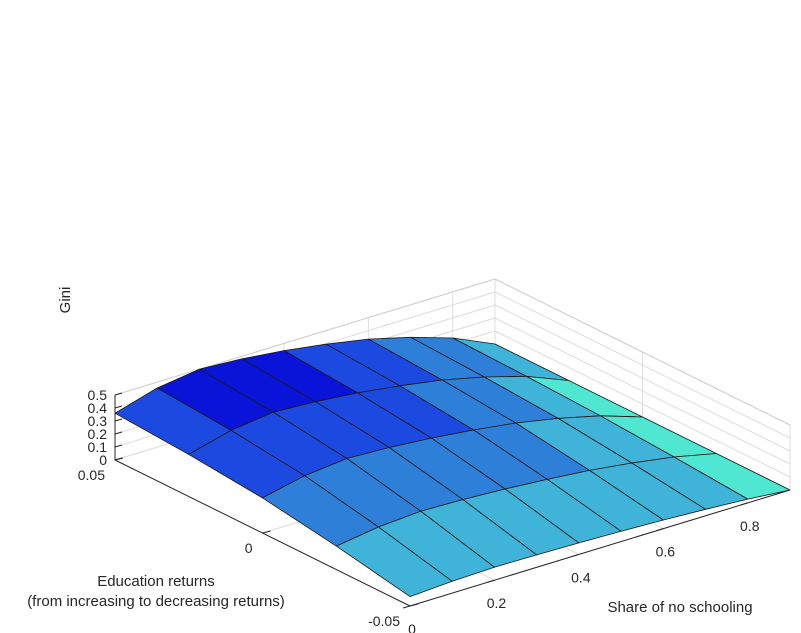  Describe the element at coordinates (98, 421) in the screenshot. I see `z-tick-label: 0.3` at that location.